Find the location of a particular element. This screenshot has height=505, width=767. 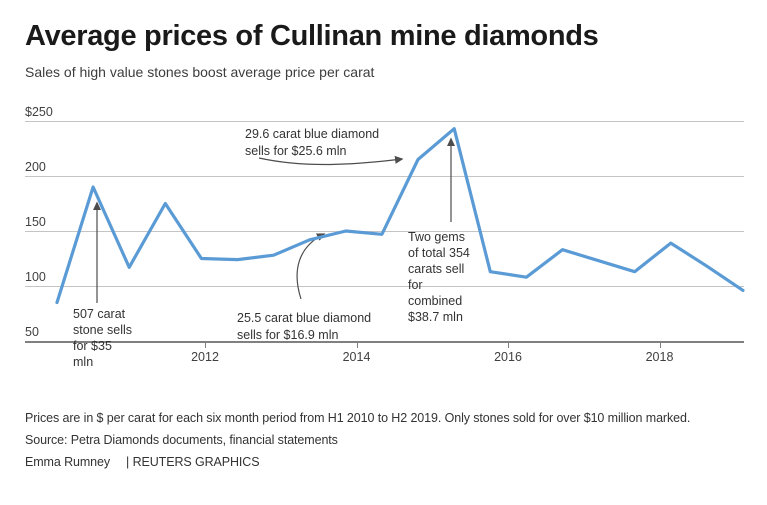

y-axis-label: 150 is located at coordinates (35, 222).